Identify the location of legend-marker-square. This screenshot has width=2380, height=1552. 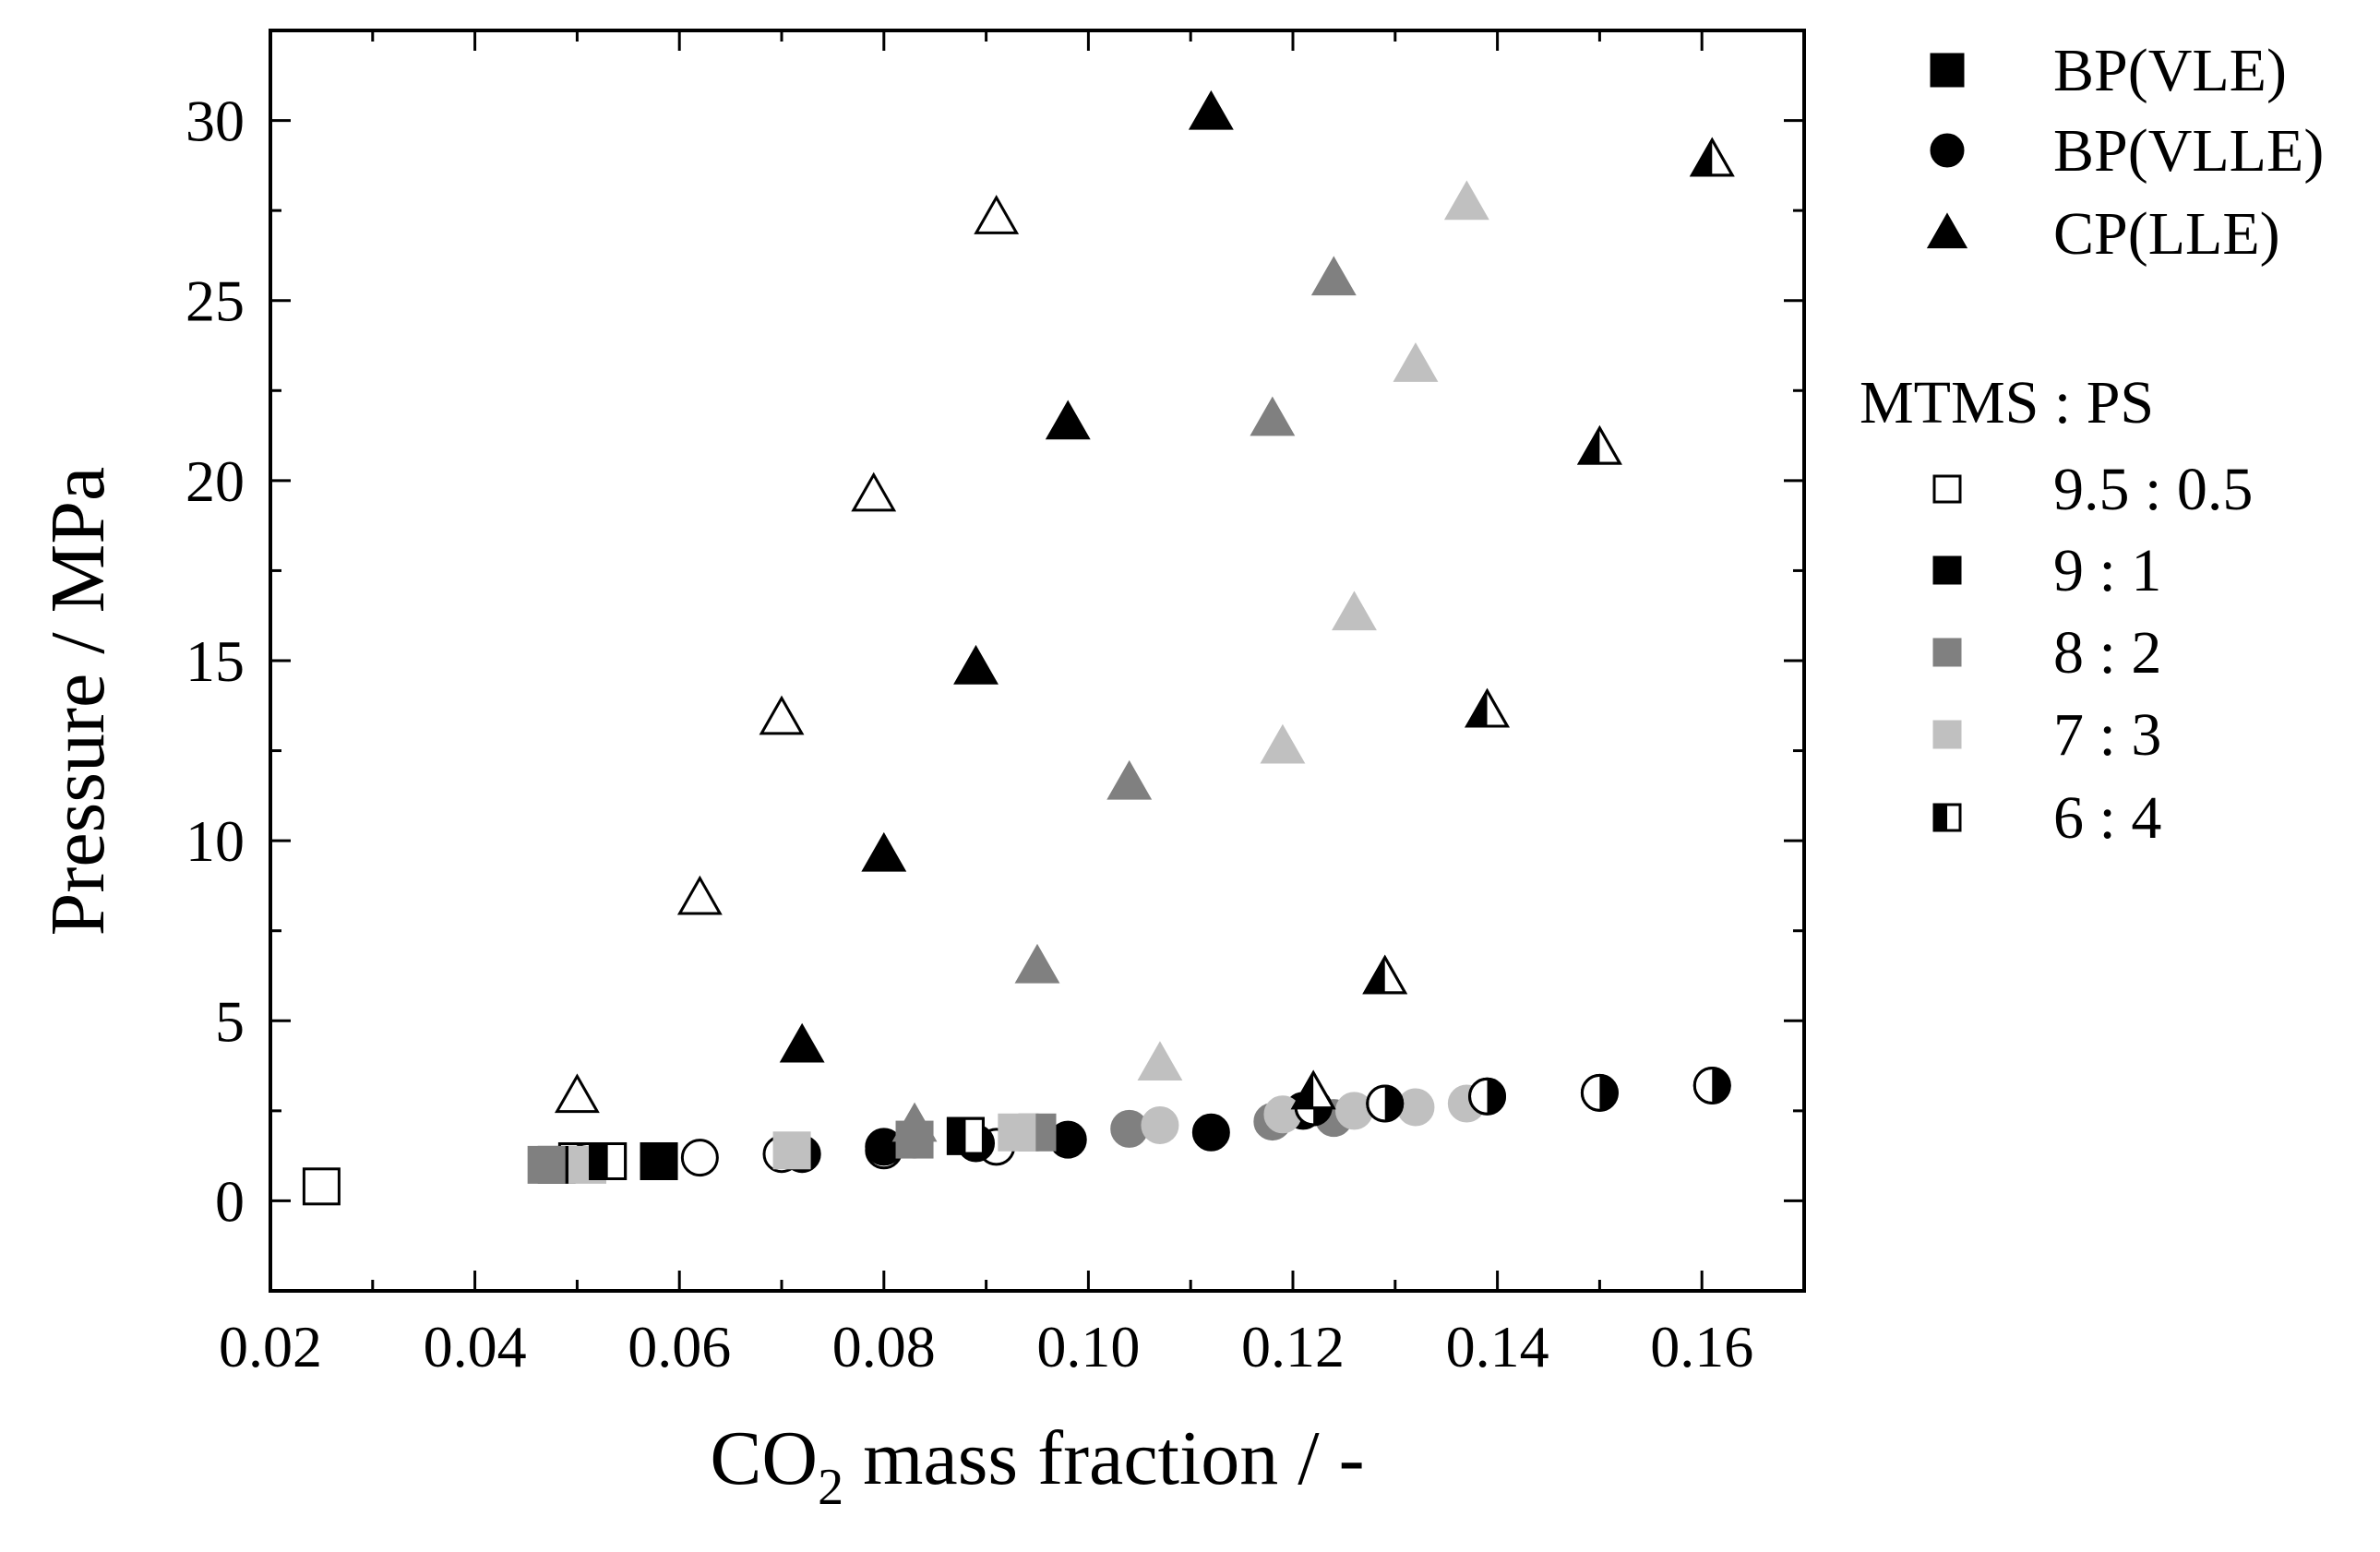
(1947, 70).